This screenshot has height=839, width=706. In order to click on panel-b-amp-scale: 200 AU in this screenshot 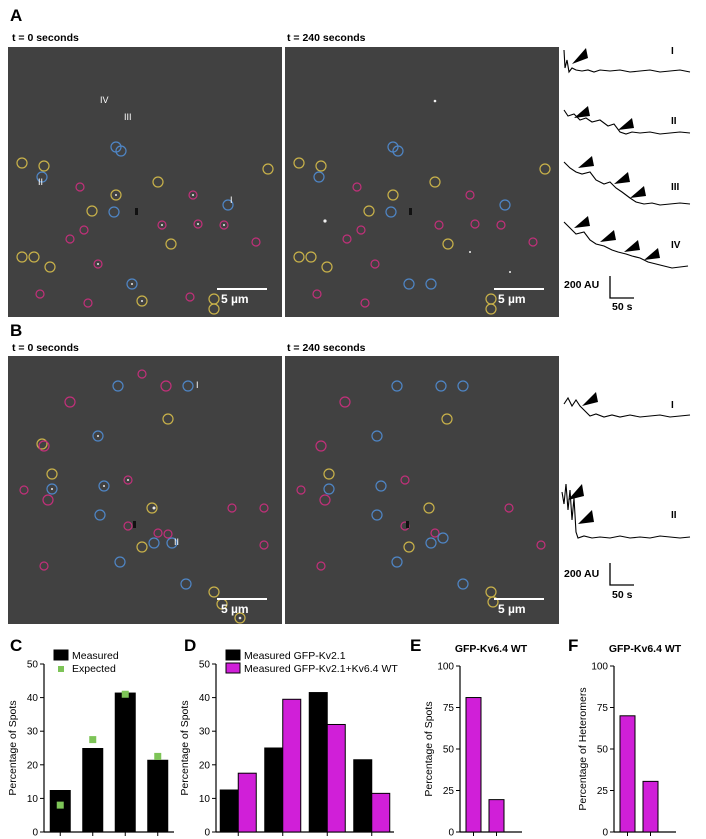, I will do `click(581, 574)`.